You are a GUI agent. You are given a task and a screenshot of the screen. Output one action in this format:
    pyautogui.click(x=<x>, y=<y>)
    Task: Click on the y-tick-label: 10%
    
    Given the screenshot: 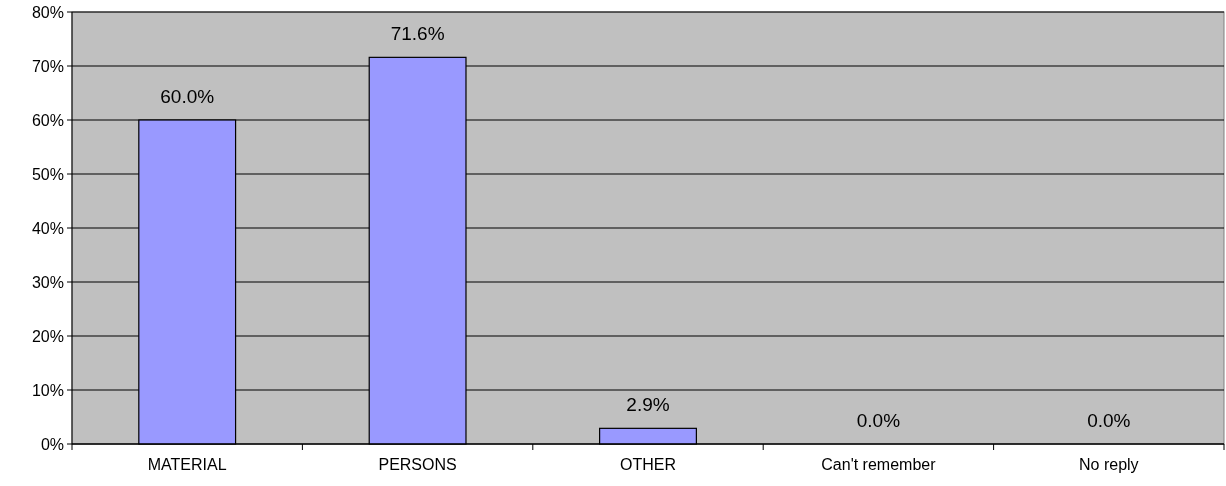 What is the action you would take?
    pyautogui.click(x=47, y=390)
    